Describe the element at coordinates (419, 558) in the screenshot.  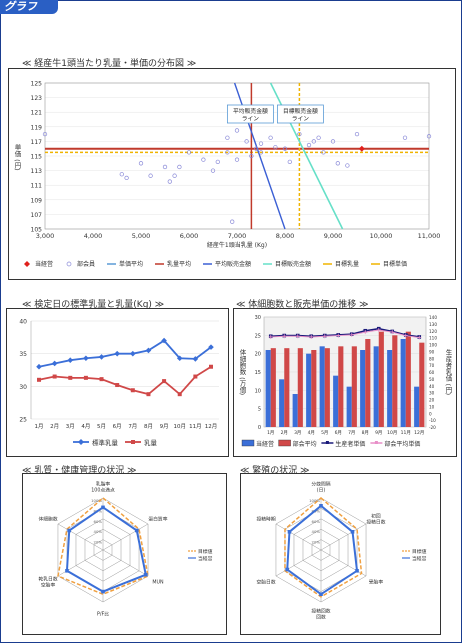
I see `legend-label: 当経営` at that location.